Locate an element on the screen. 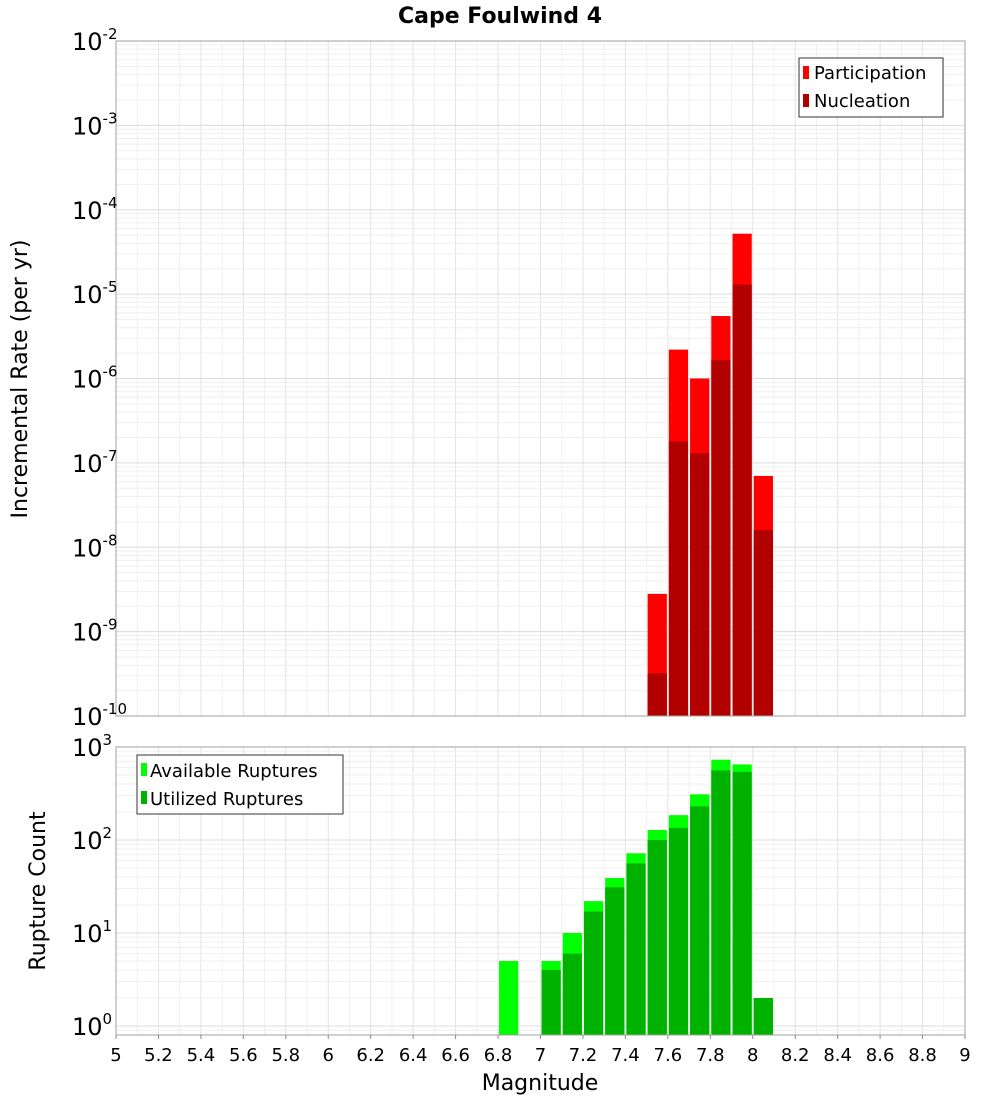 The height and width of the screenshot is (1100, 1000). count-y-axis-label: Rupture Count is located at coordinates (38, 891).